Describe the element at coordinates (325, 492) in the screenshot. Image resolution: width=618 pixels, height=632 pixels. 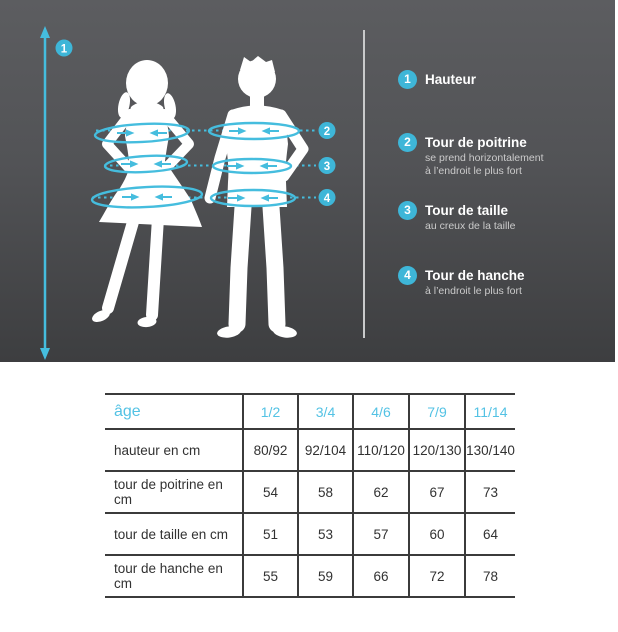
I see `poitrine-val-2: 58` at that location.